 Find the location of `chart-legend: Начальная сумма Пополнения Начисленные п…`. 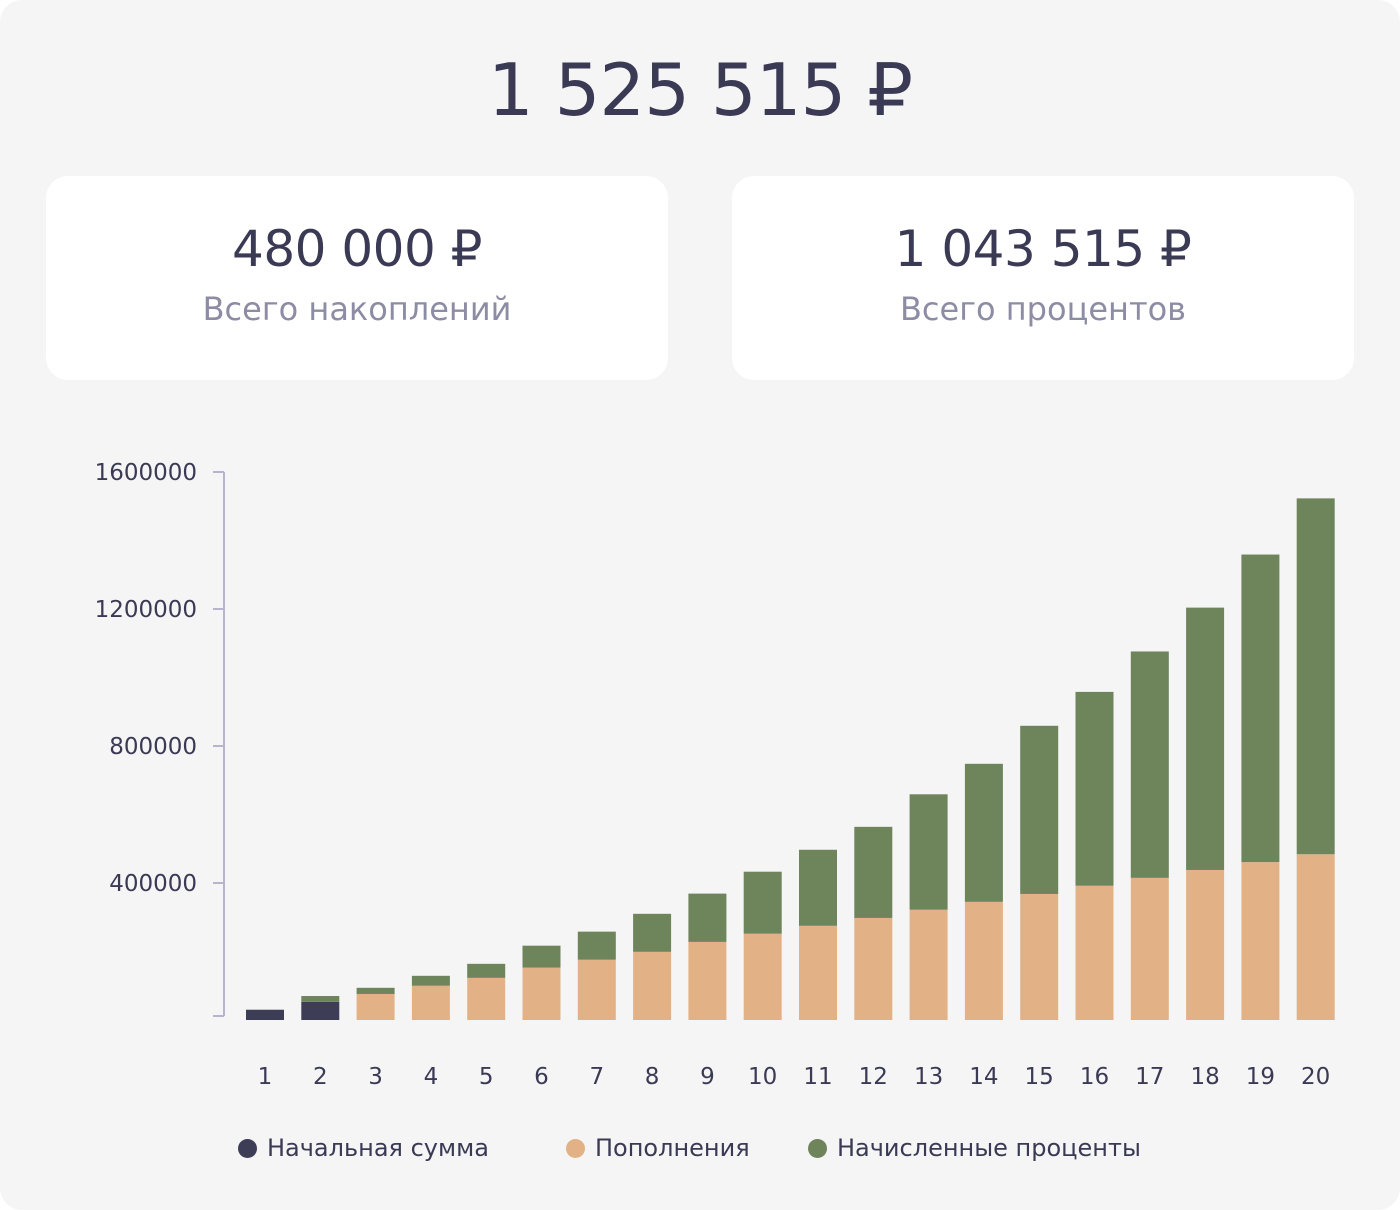

chart-legend: Начальная сумма Пополнения Начисленные п… is located at coordinates (700, 1151).